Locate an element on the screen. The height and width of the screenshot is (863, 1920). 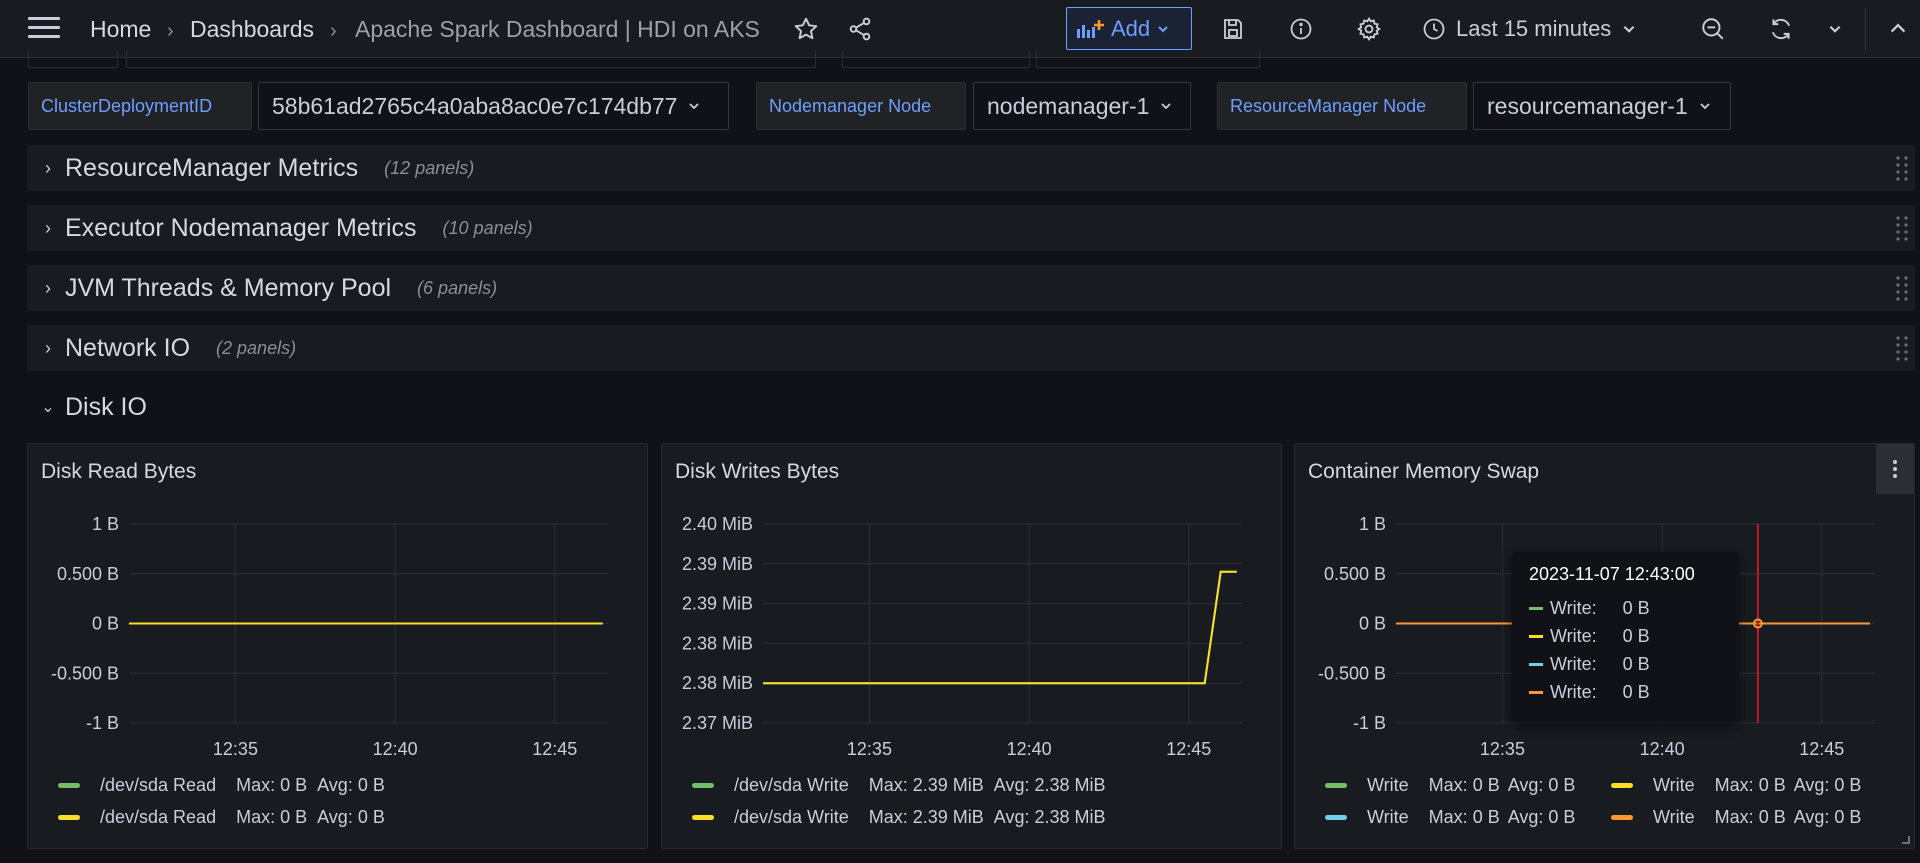
y-tick-label: 1 B is located at coordinates (105, 524).